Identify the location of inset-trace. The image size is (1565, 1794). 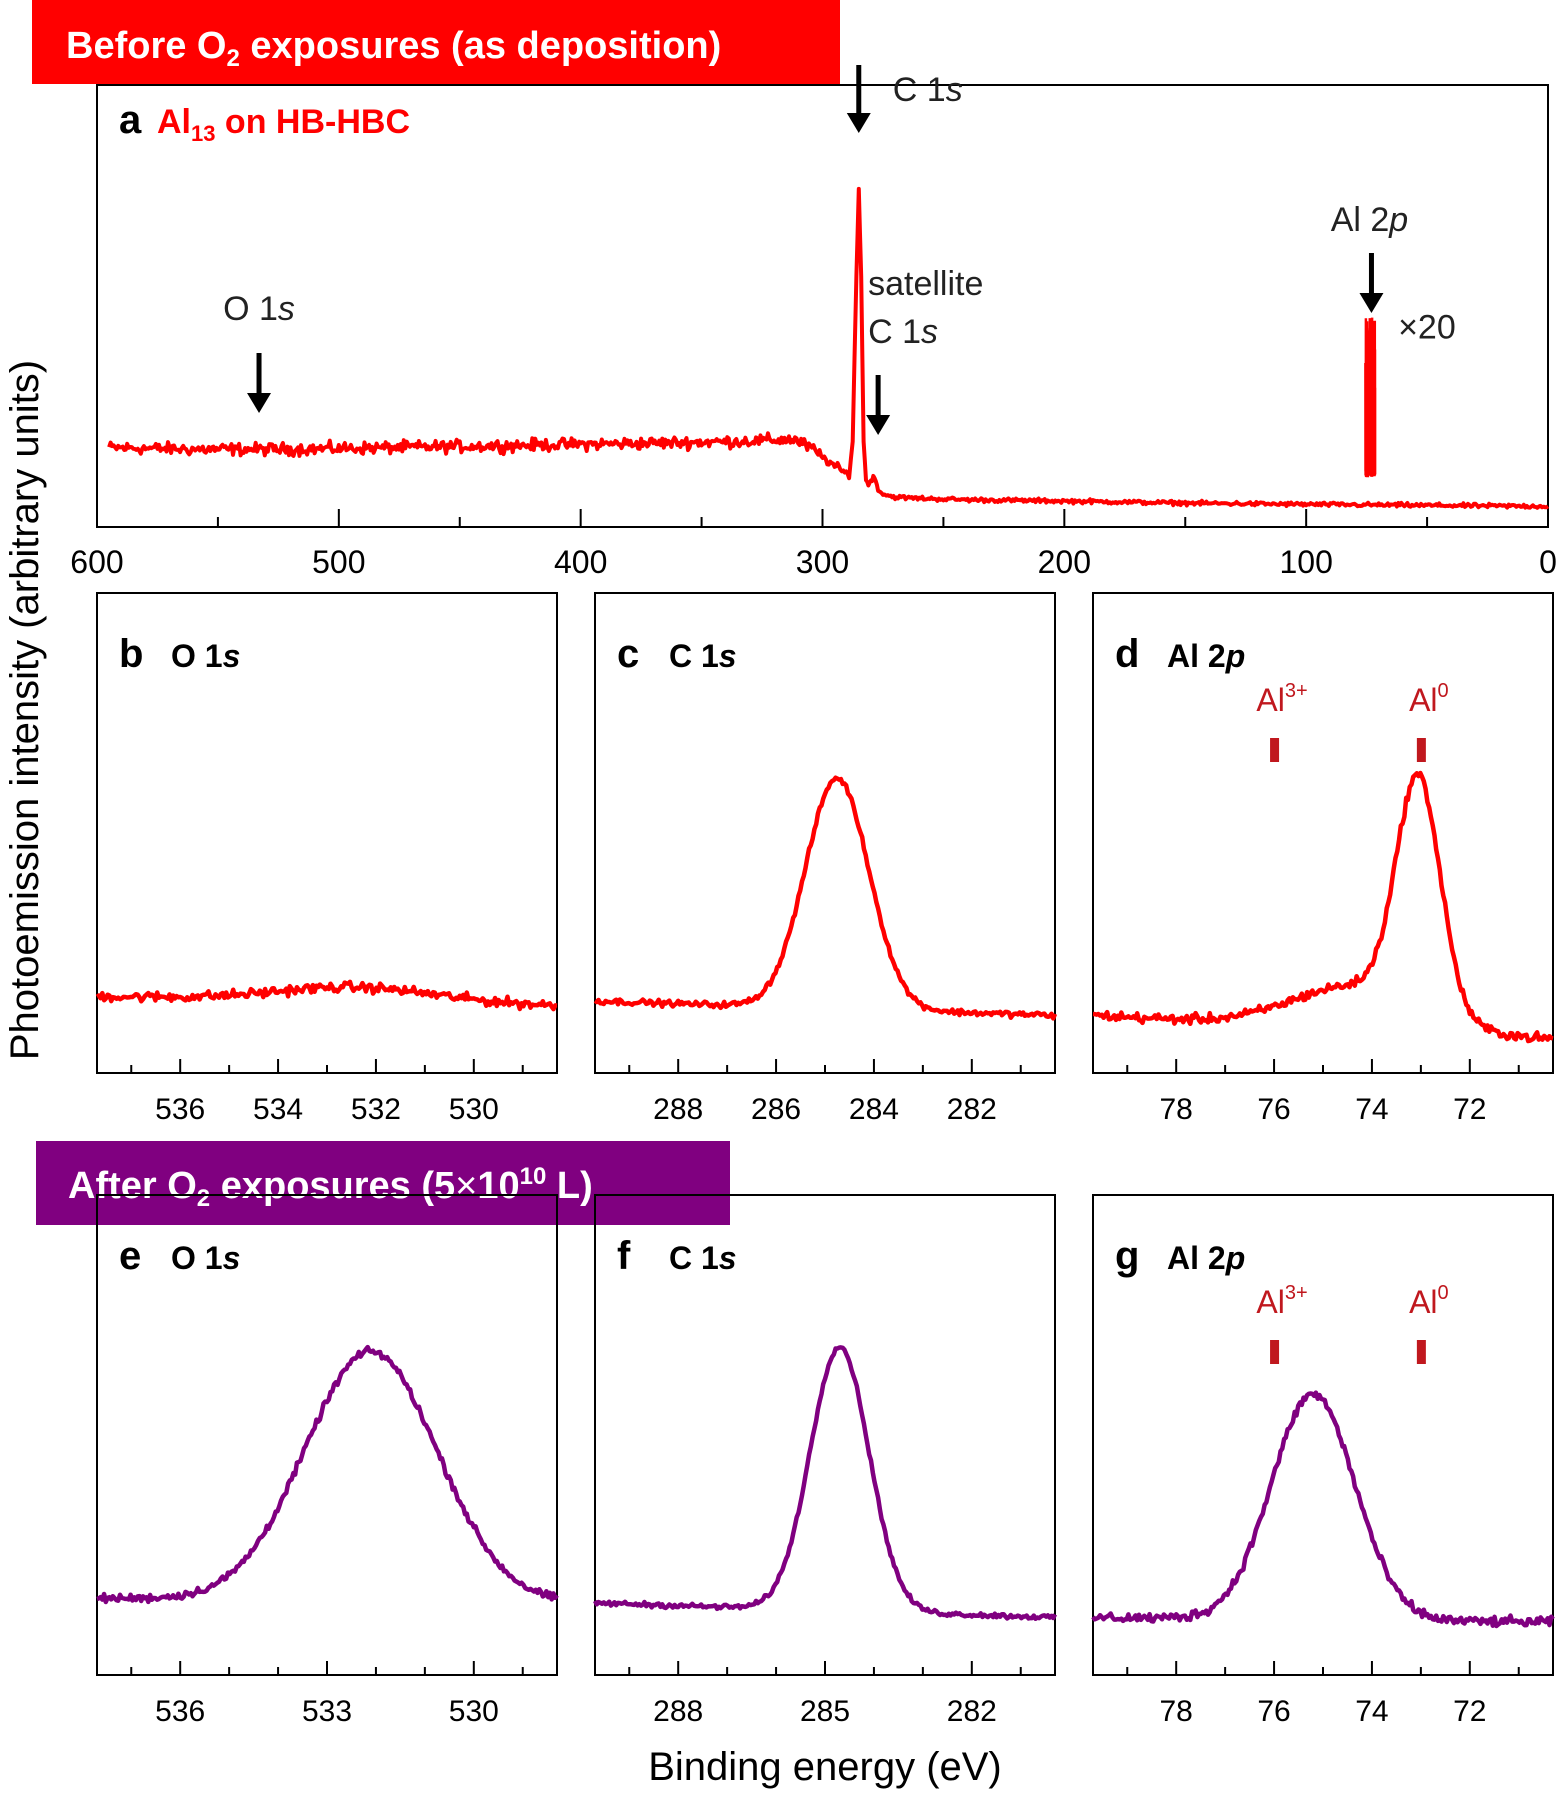
(1370, 397).